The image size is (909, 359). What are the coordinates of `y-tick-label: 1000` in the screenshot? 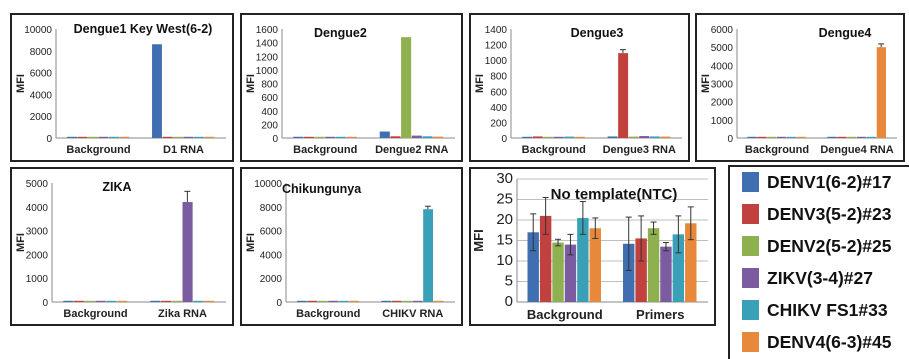 It's located at (267, 71).